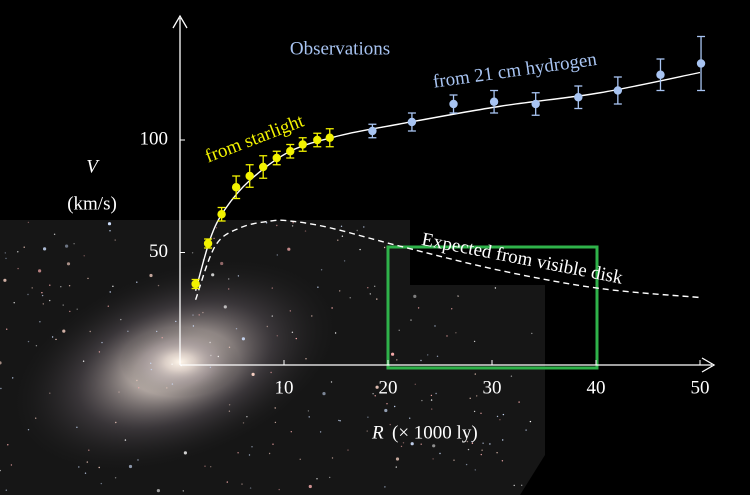  Describe the element at coordinates (596, 387) in the screenshot. I see `x-tick-label: 40` at that location.